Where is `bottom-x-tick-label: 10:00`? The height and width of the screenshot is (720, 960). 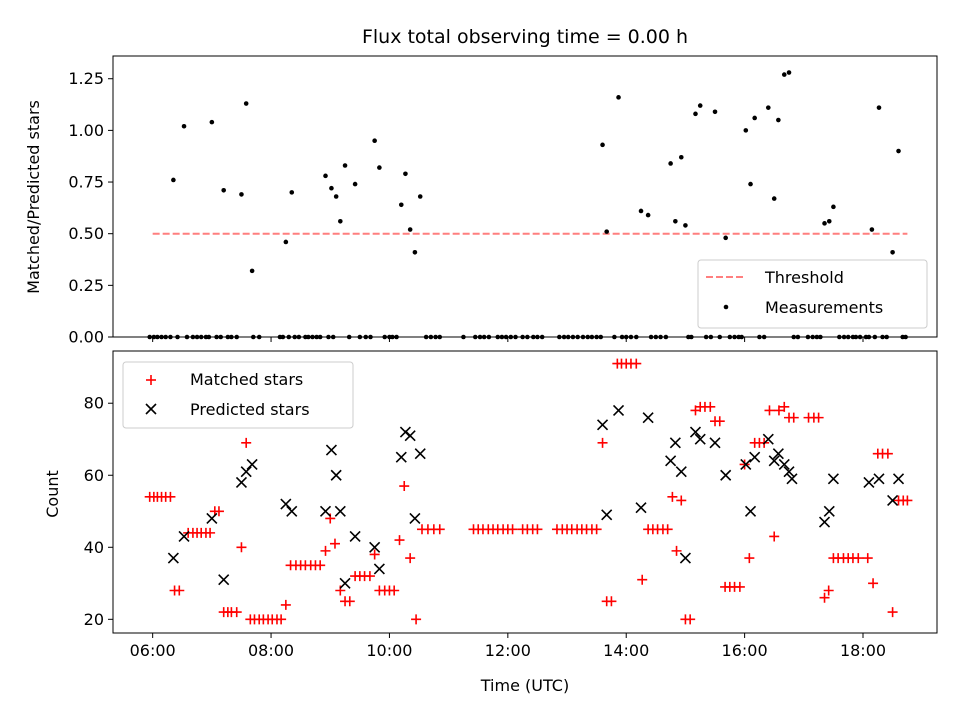
bottom-x-tick-label: 10:00 is located at coordinates (389, 650).